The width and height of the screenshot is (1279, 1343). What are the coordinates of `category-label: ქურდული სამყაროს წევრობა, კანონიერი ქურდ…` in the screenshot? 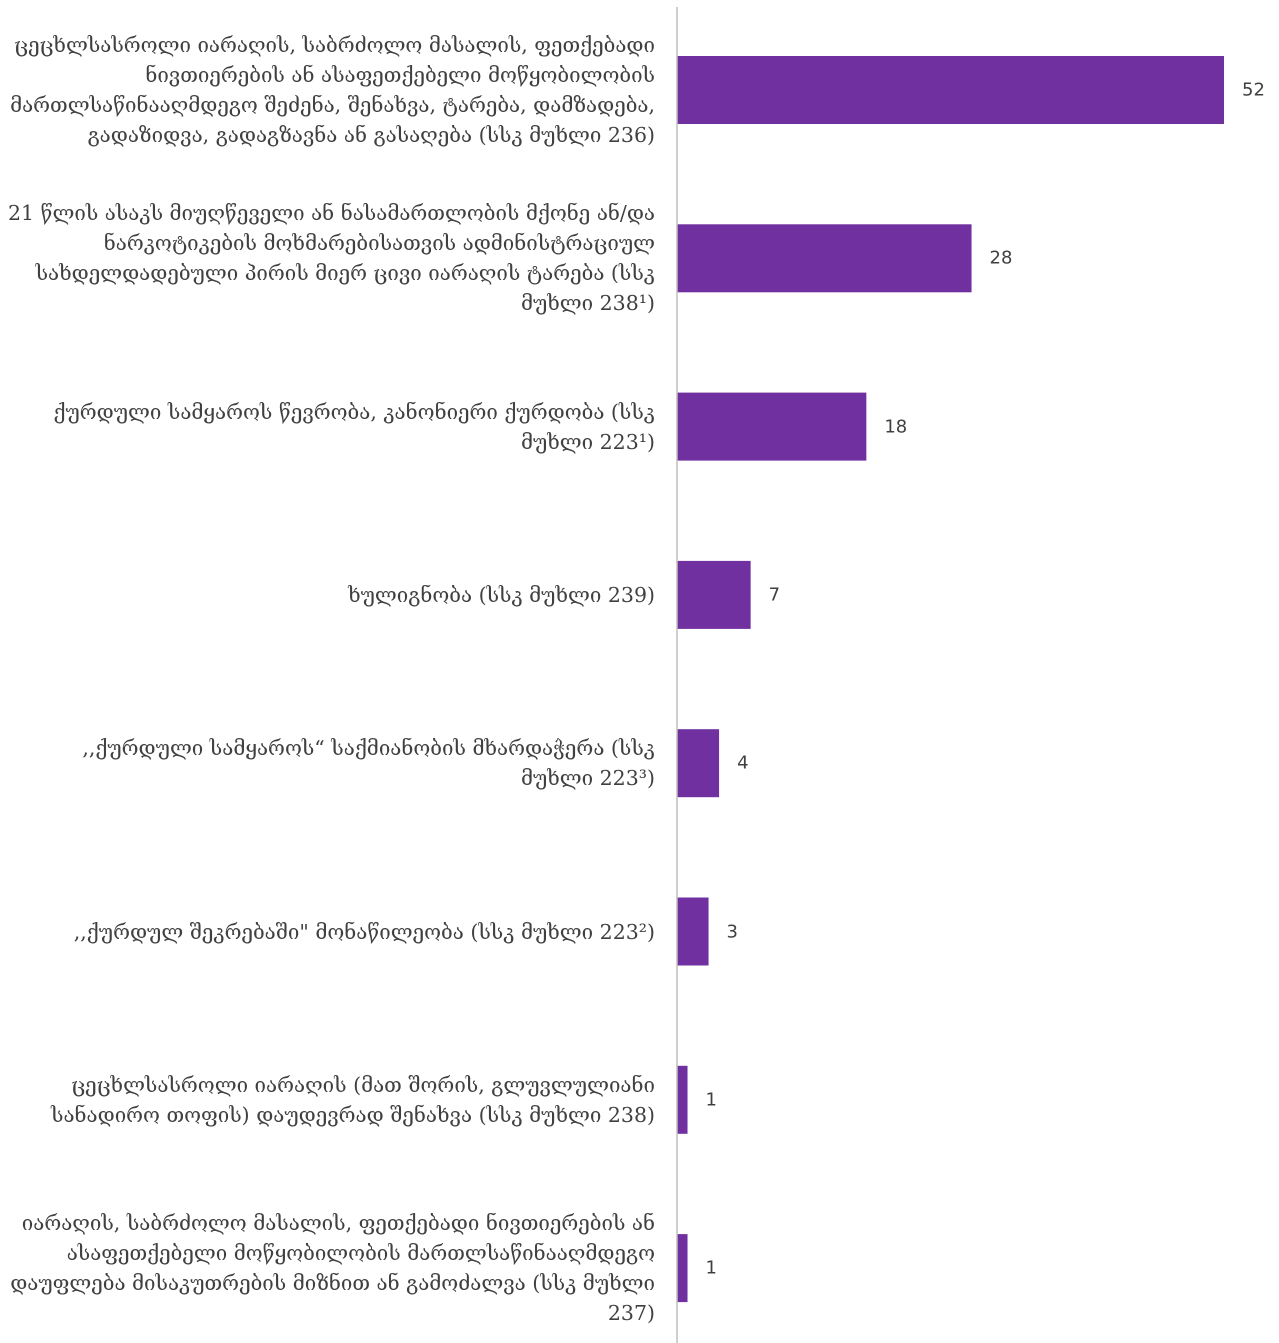 It's located at (354, 426).